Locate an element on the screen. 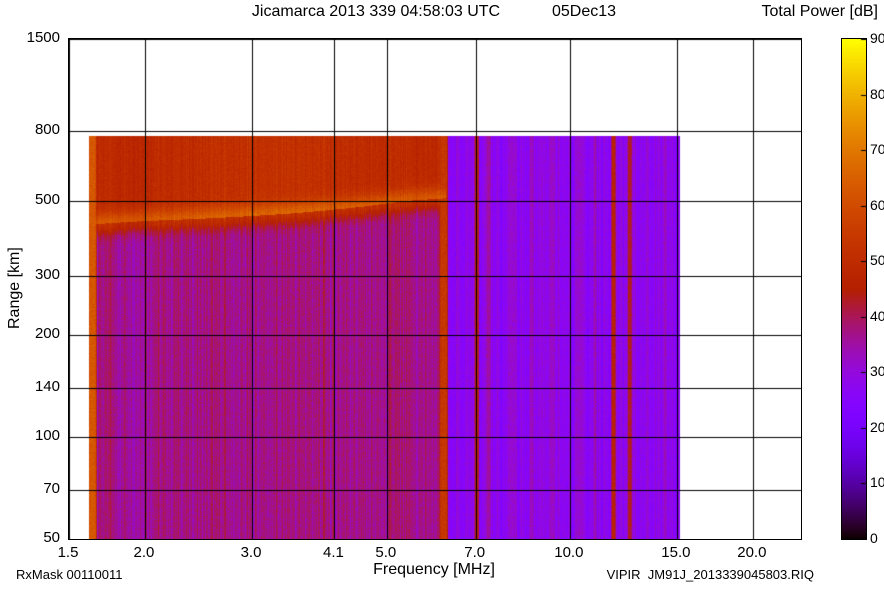  y-tick-label: 100 is located at coordinates (47, 436).